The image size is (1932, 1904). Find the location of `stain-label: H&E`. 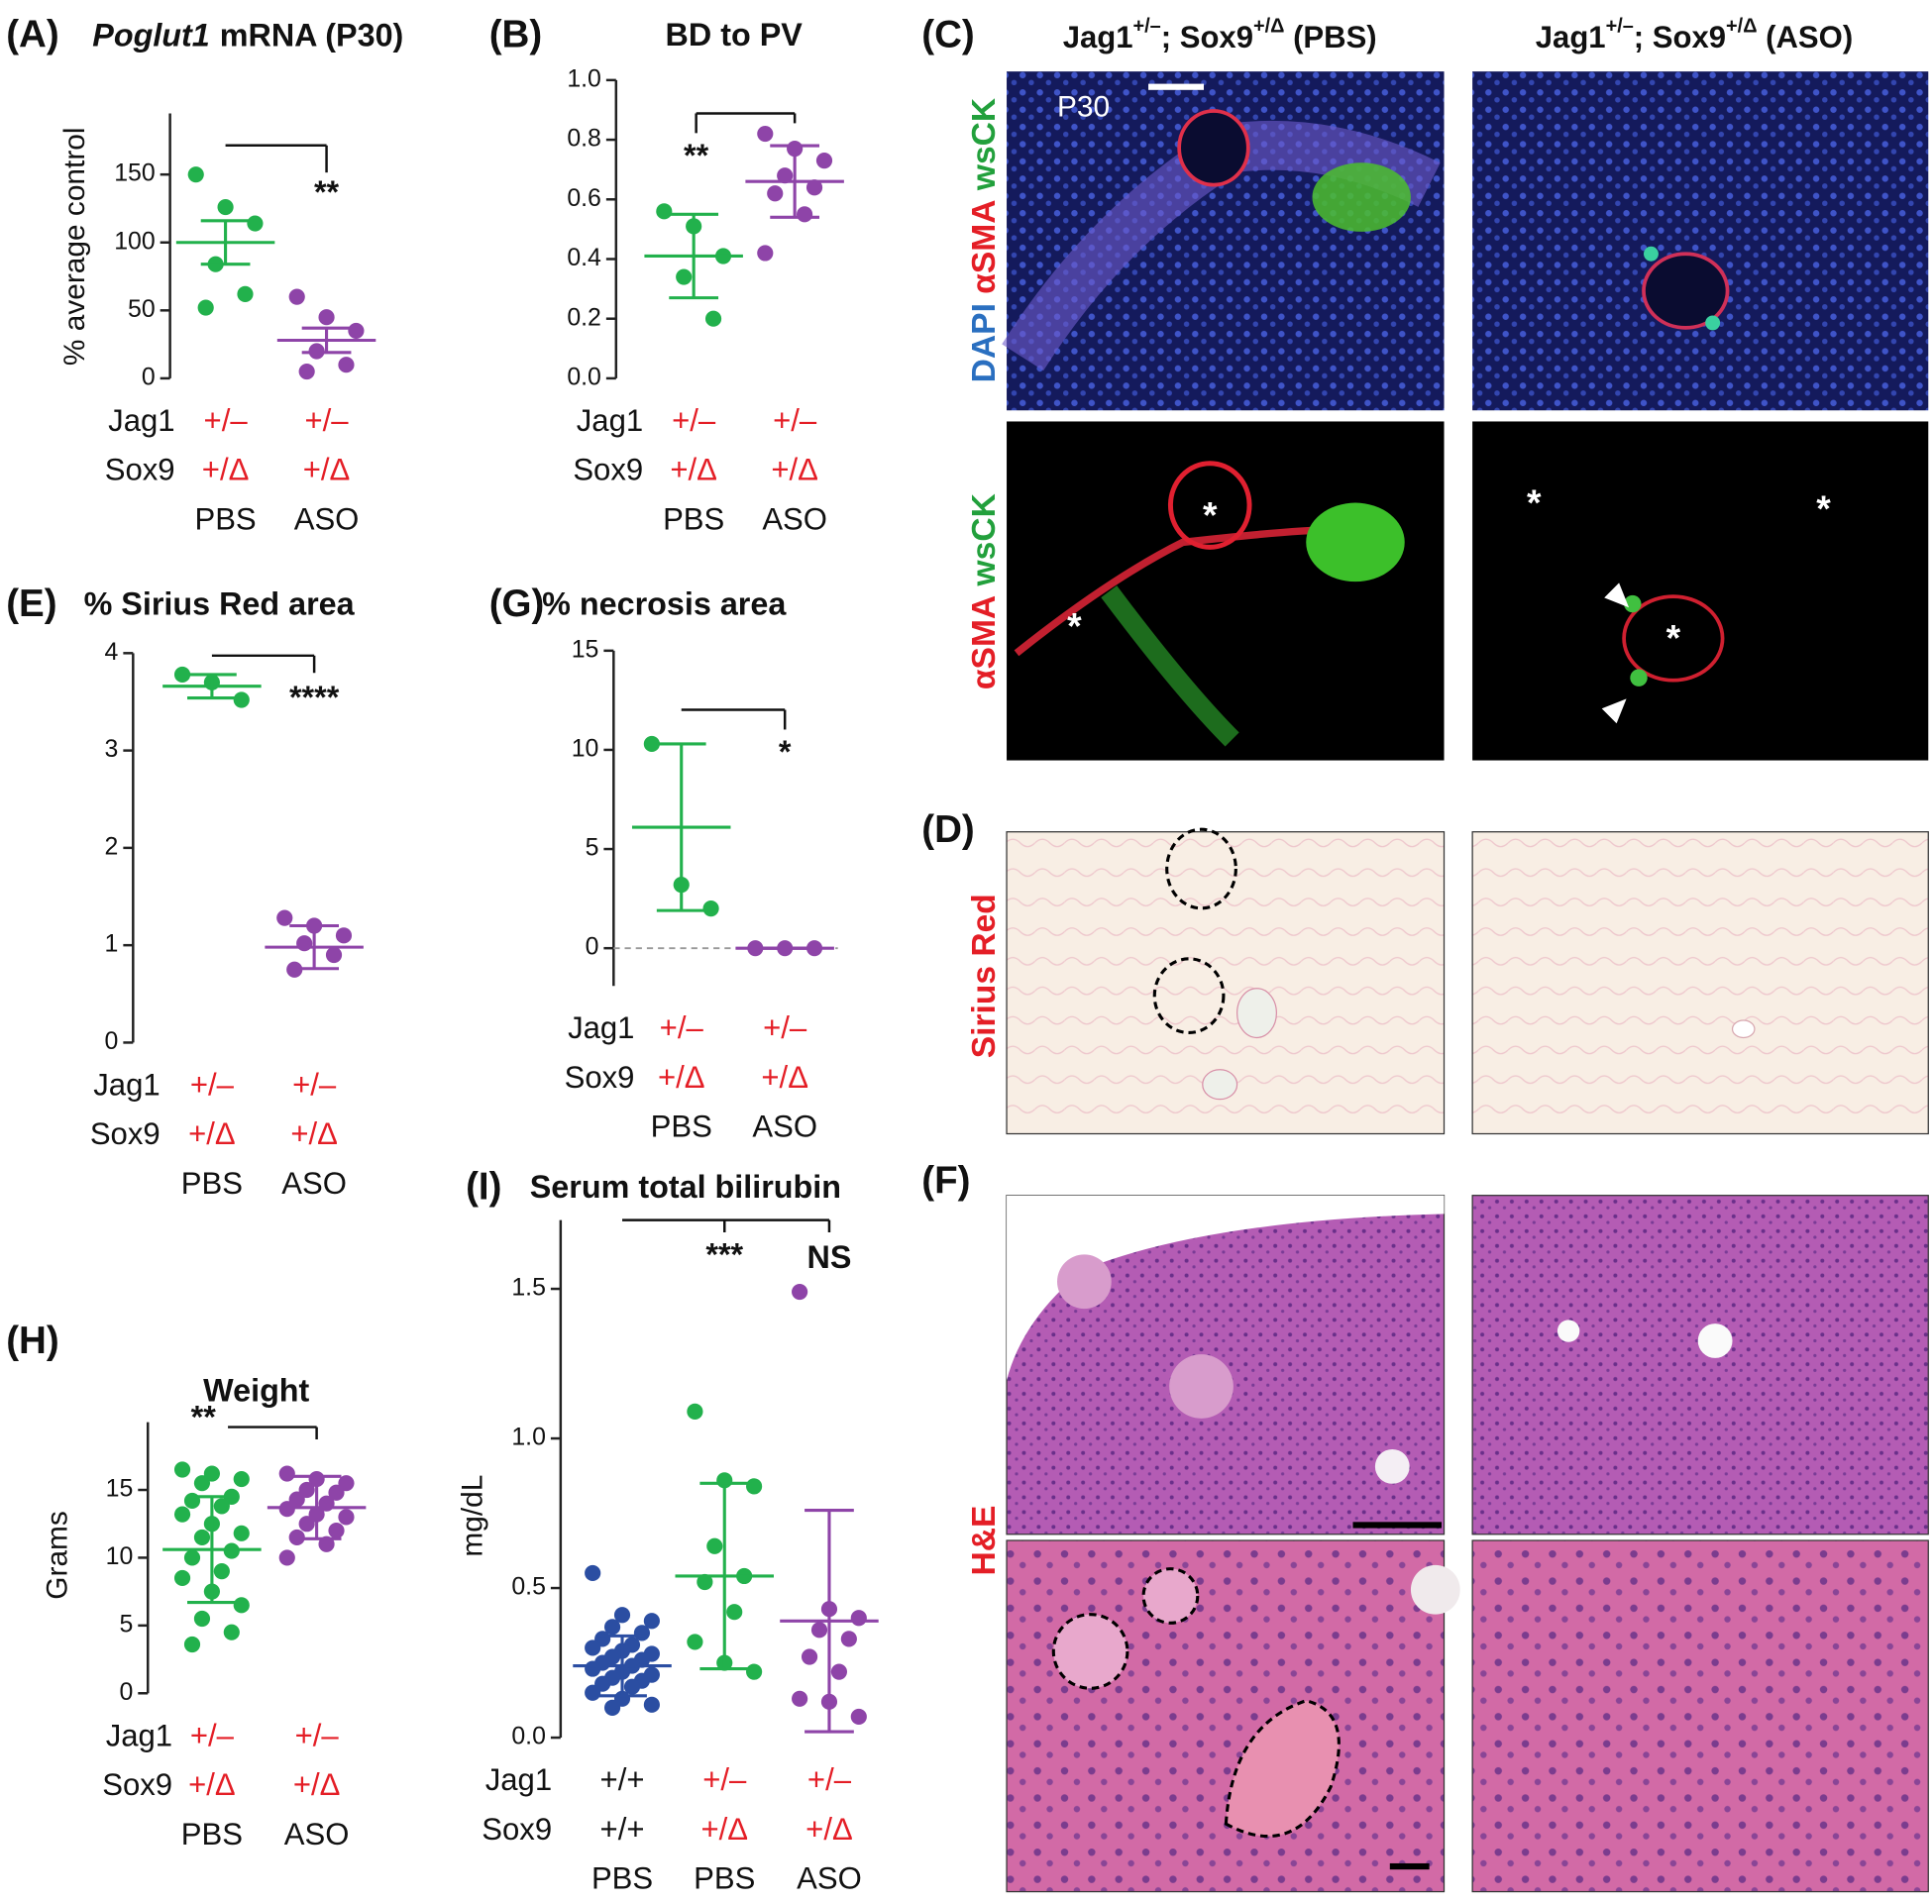

stain-label: H&E is located at coordinates (984, 1541).